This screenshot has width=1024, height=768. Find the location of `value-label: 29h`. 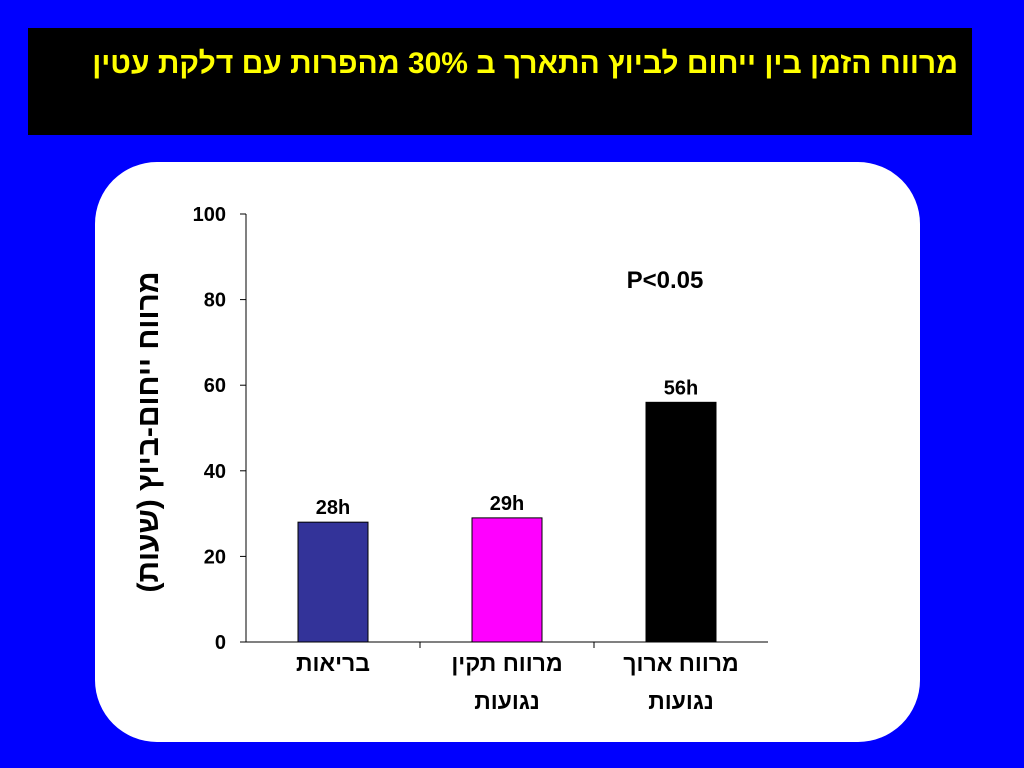

value-label: 29h is located at coordinates (507, 504).